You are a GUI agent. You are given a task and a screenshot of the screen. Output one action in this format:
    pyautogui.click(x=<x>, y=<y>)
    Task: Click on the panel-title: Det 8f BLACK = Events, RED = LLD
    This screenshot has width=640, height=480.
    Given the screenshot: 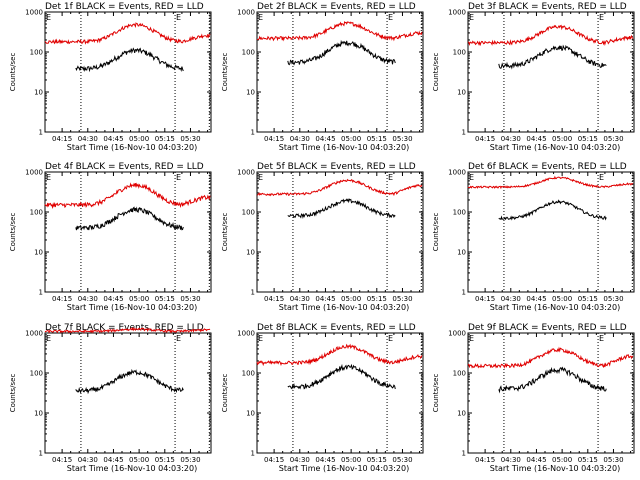 What is the action you would take?
    pyautogui.click(x=336, y=328)
    